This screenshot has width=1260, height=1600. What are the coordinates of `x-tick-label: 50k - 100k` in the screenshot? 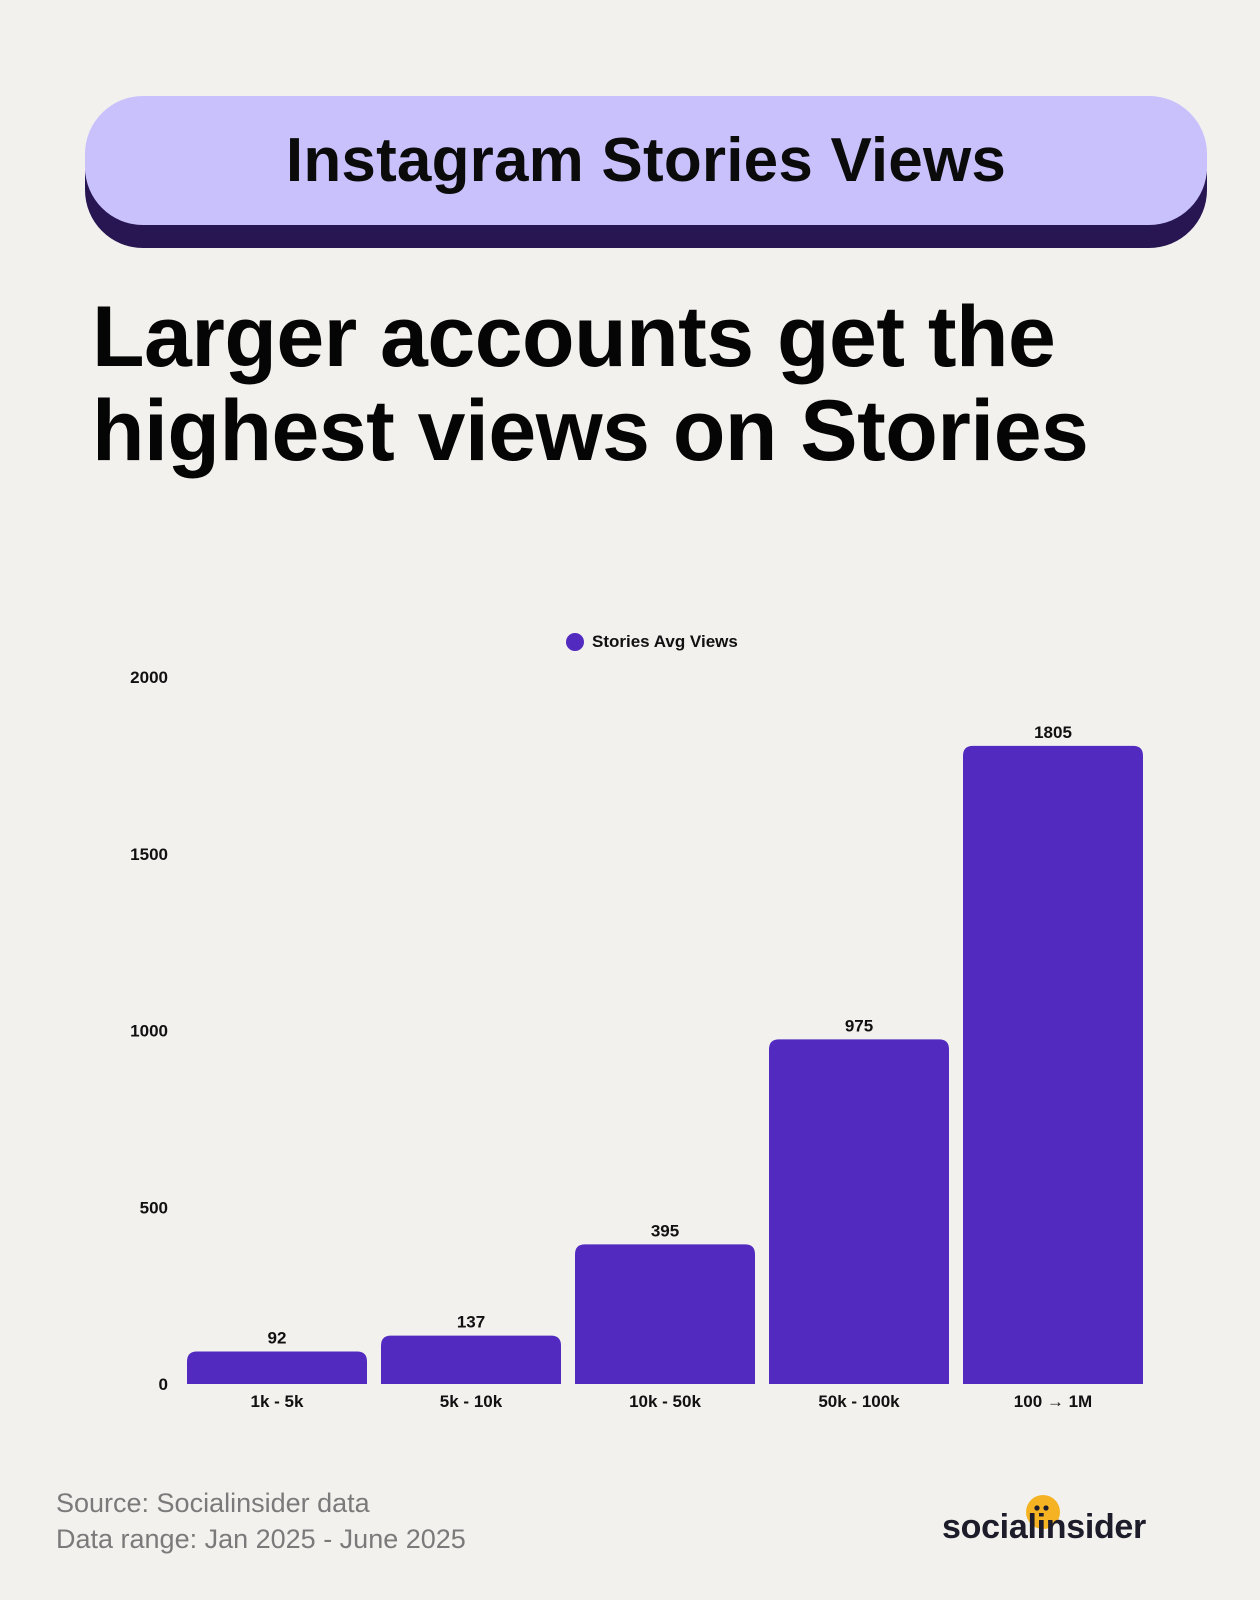 It's located at (859, 1401).